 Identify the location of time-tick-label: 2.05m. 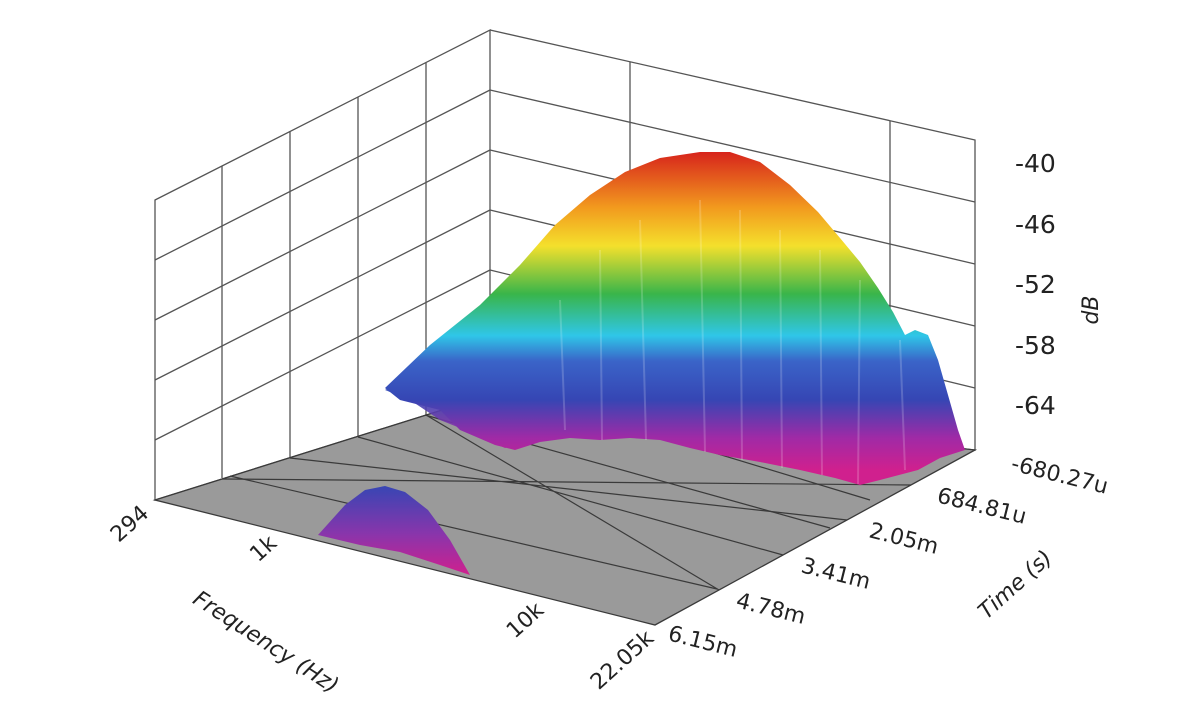
(904, 539).